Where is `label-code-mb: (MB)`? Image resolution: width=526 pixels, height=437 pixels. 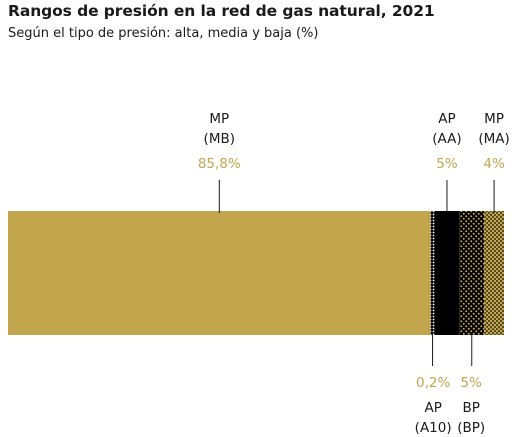
label-code-mb: (MB) is located at coordinates (219, 139).